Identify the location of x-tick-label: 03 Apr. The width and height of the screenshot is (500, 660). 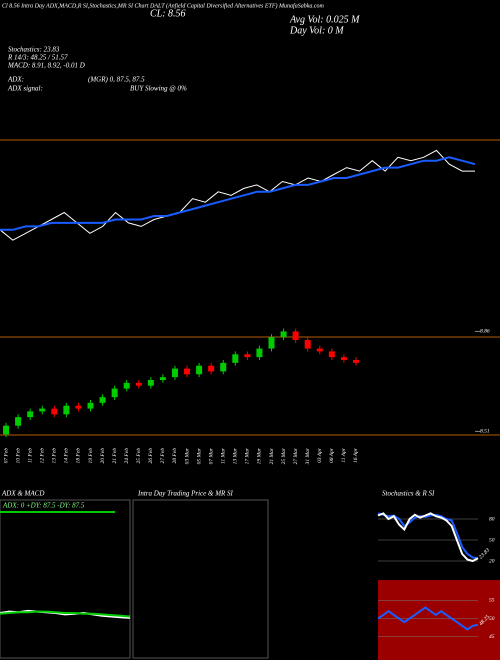
(320, 455).